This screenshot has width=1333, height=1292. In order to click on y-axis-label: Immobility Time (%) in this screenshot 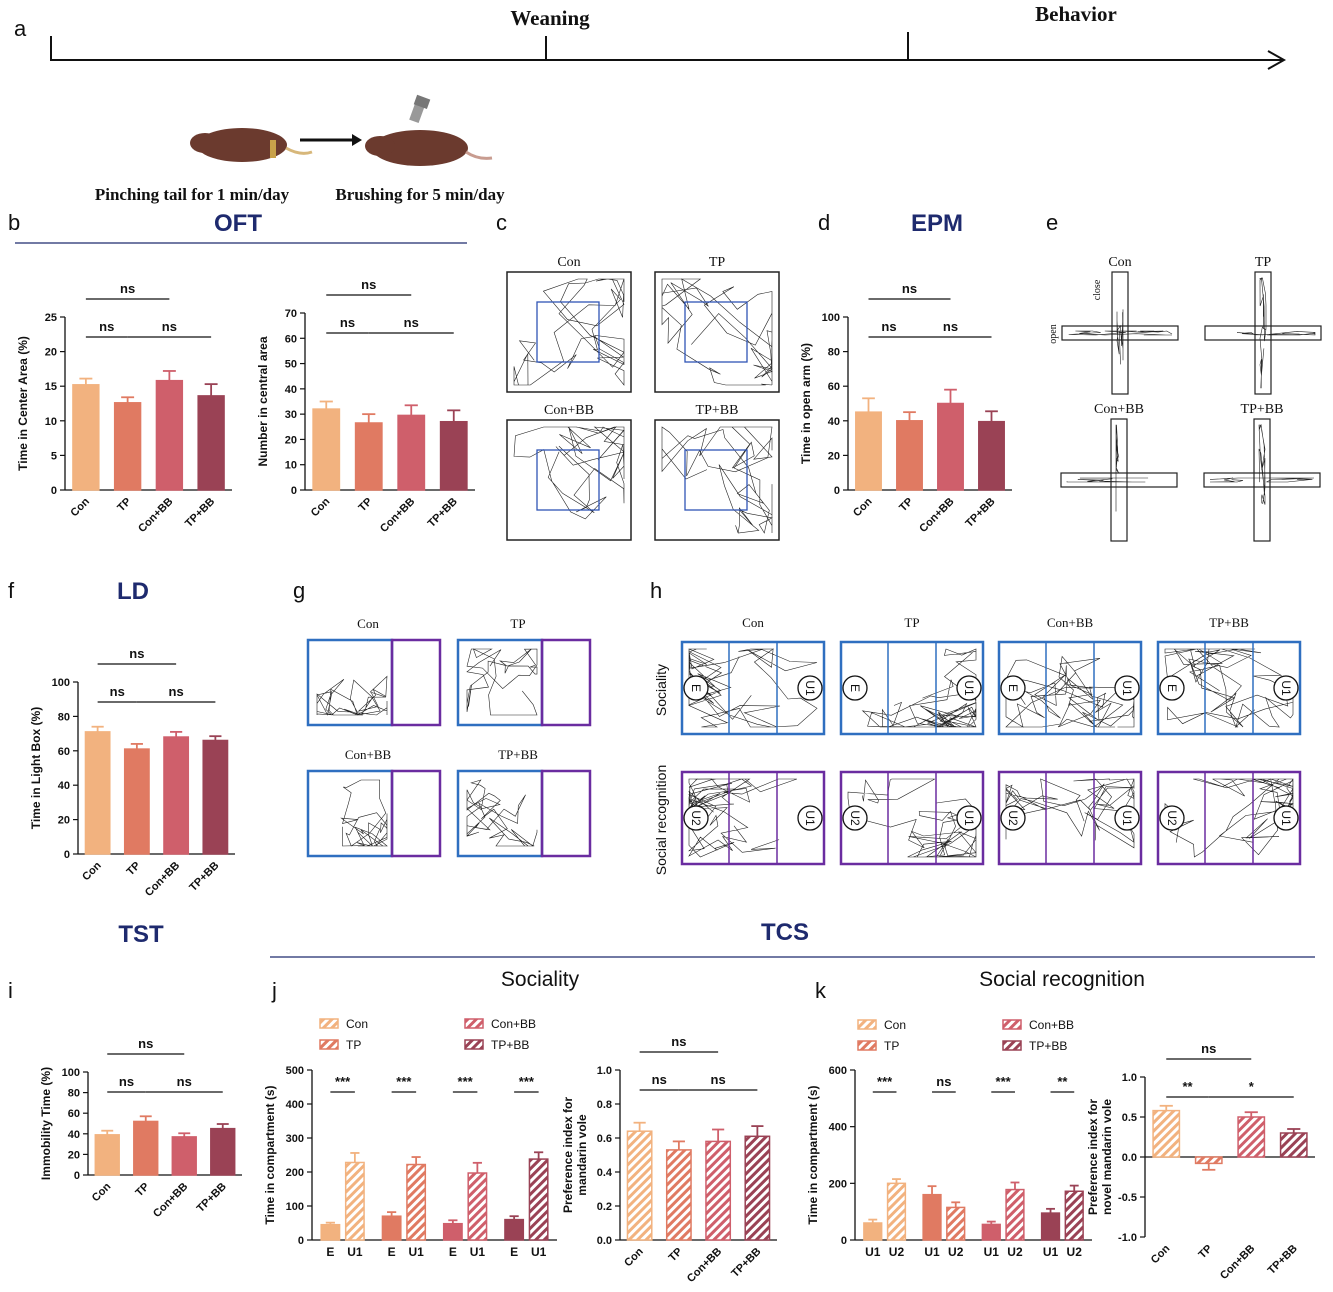, I will do `click(46, 1123)`.